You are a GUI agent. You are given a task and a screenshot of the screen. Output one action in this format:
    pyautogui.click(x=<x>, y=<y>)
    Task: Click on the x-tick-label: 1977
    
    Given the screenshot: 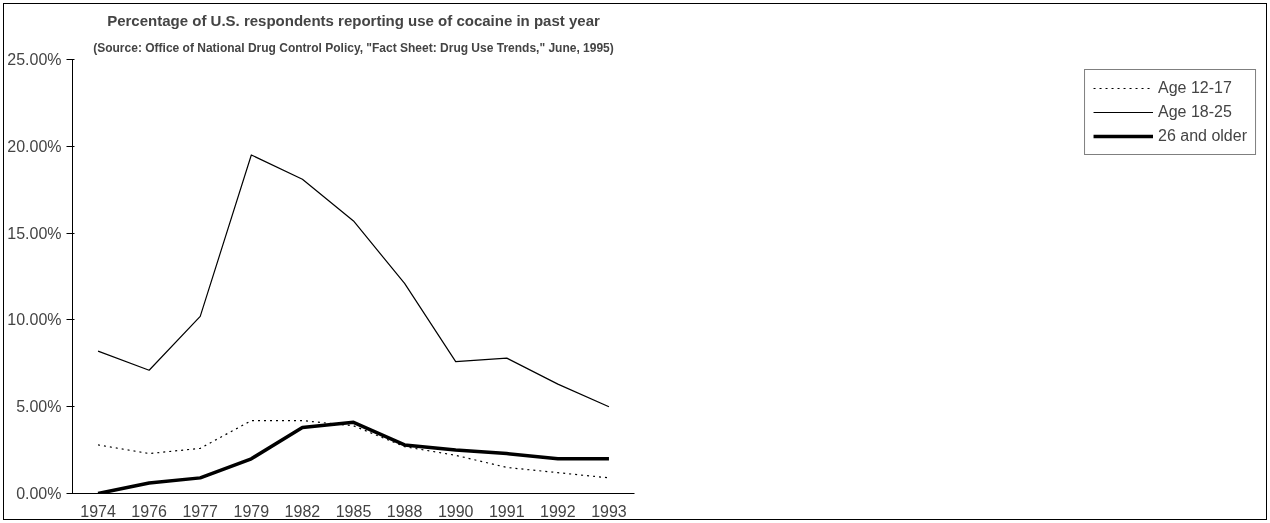 What is the action you would take?
    pyautogui.click(x=200, y=511)
    